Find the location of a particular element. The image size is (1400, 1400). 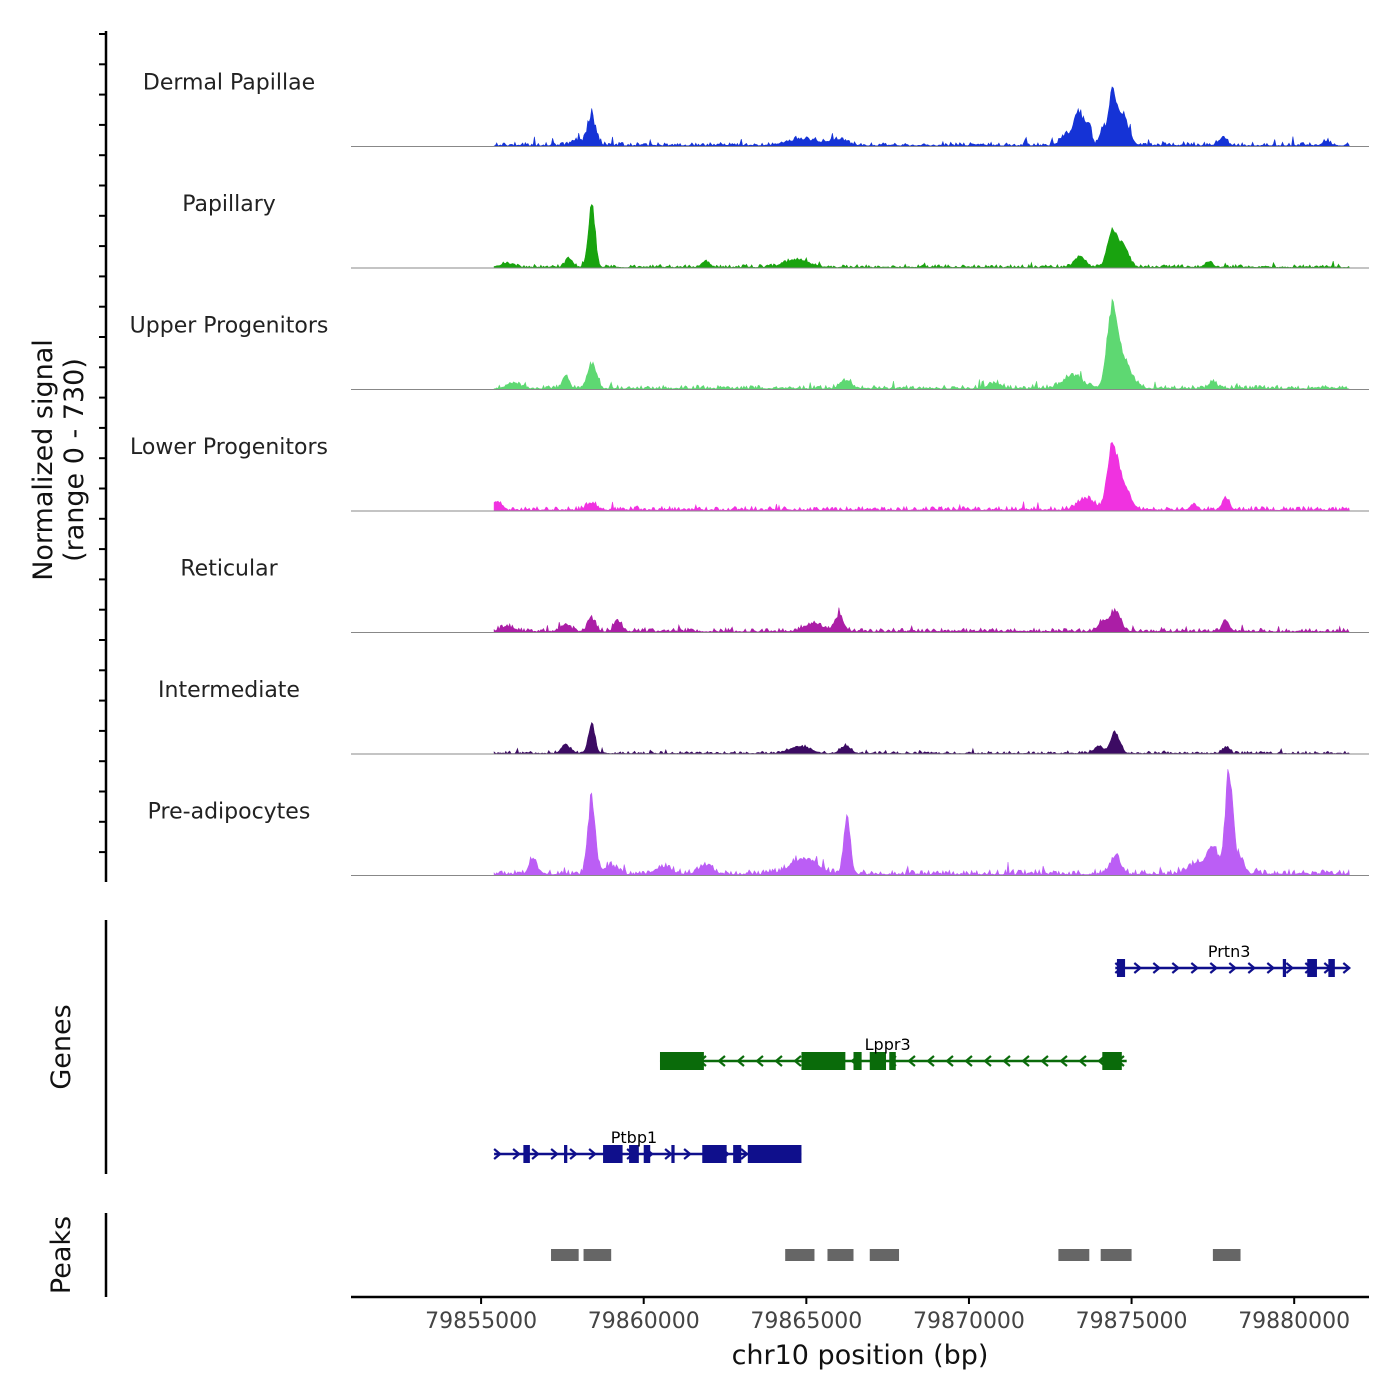

peaks-track is located at coordinates (896, 1255).